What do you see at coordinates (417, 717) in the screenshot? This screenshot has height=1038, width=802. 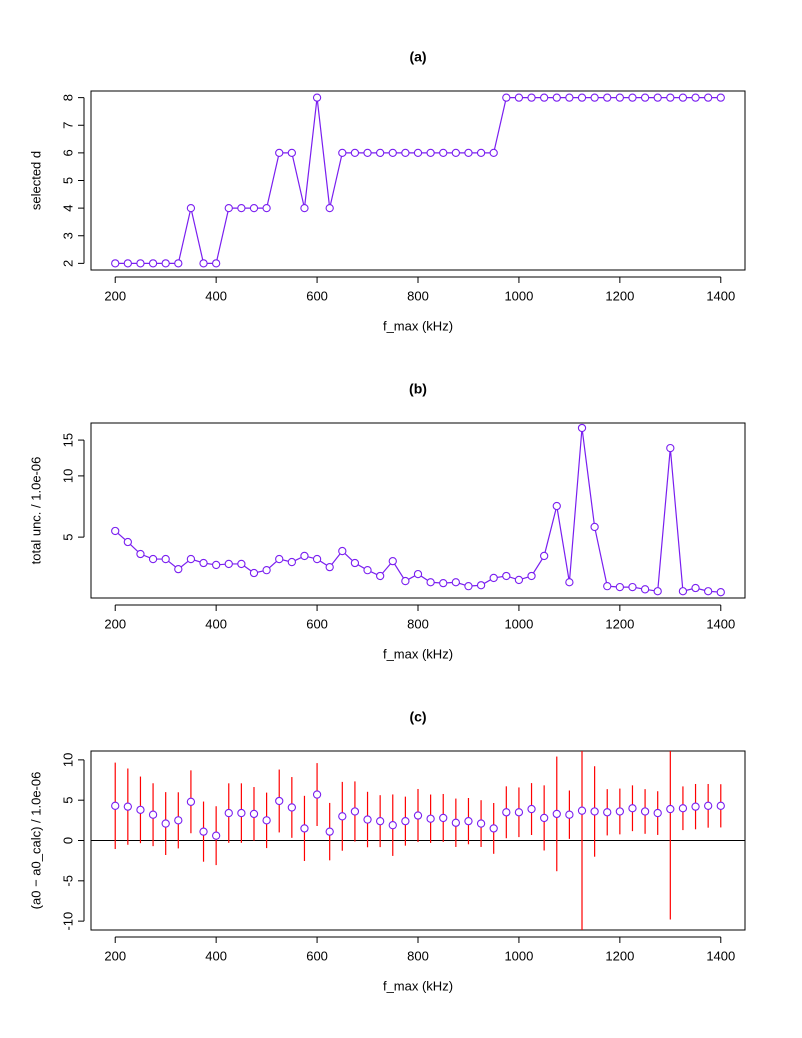 I see `panel-title: (c)` at bounding box center [417, 717].